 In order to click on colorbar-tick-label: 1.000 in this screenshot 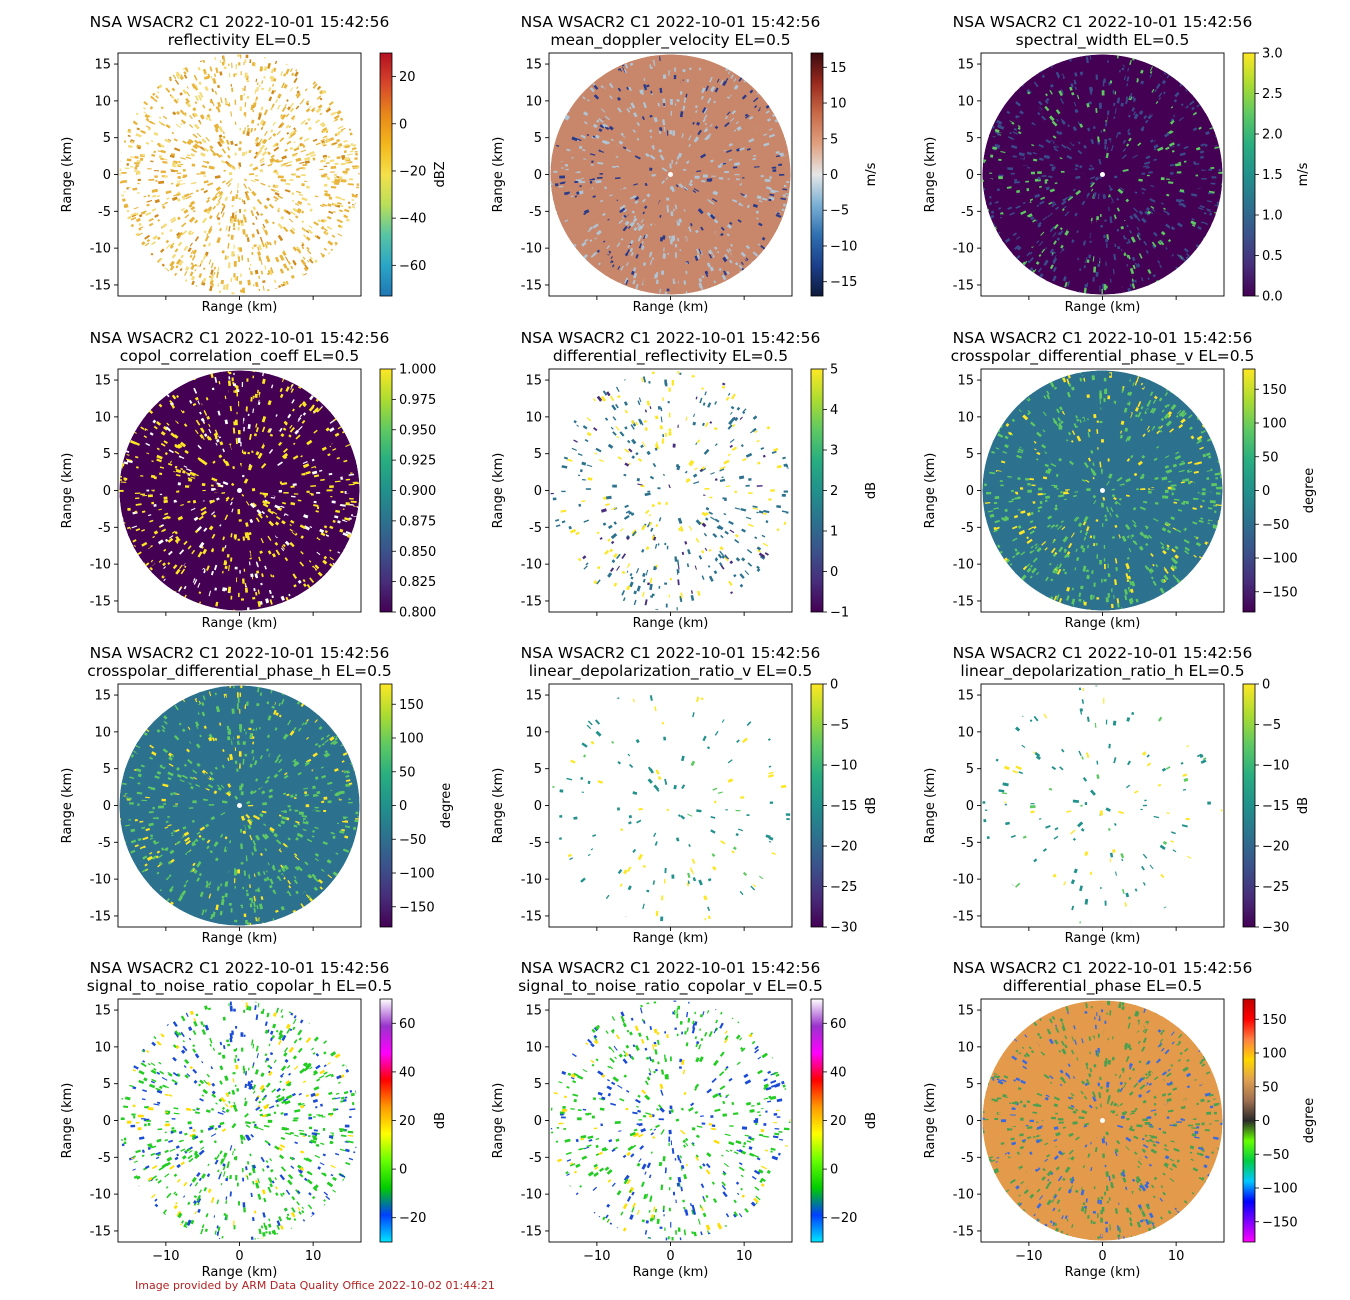, I will do `click(417, 370)`.